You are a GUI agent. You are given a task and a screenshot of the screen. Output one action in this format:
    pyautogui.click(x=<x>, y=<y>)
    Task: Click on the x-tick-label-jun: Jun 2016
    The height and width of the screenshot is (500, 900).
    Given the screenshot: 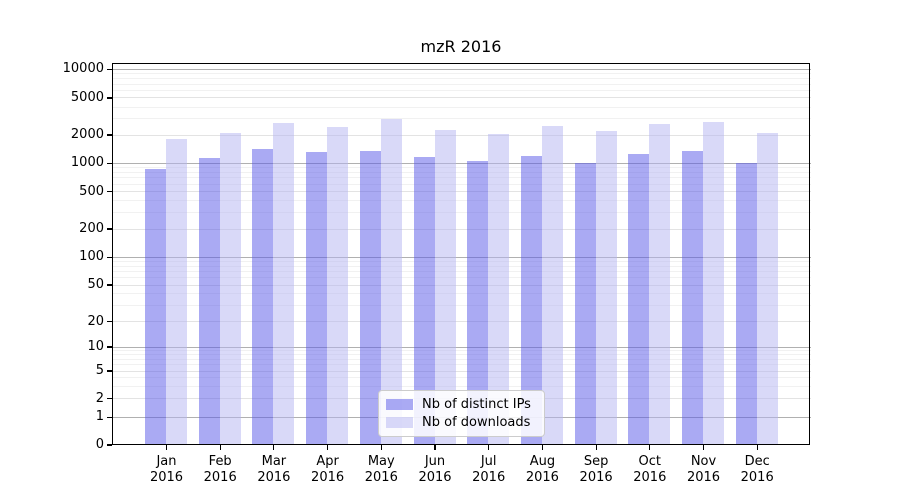 What is the action you would take?
    pyautogui.click(x=435, y=469)
    